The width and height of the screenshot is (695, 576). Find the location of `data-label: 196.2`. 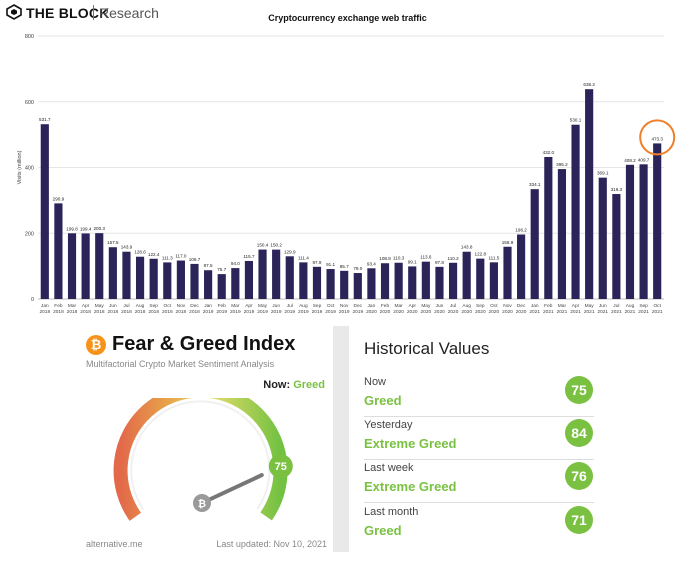

data-label: 196.2 is located at coordinates (521, 229).